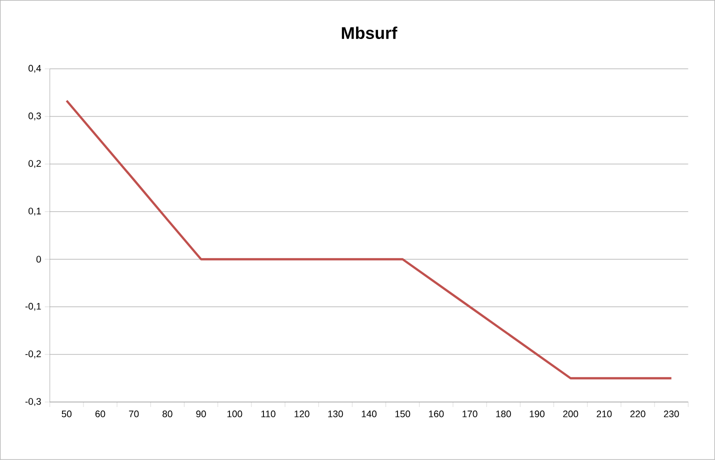 This screenshot has height=460, width=715. I want to click on x-tick-label: 110, so click(268, 414).